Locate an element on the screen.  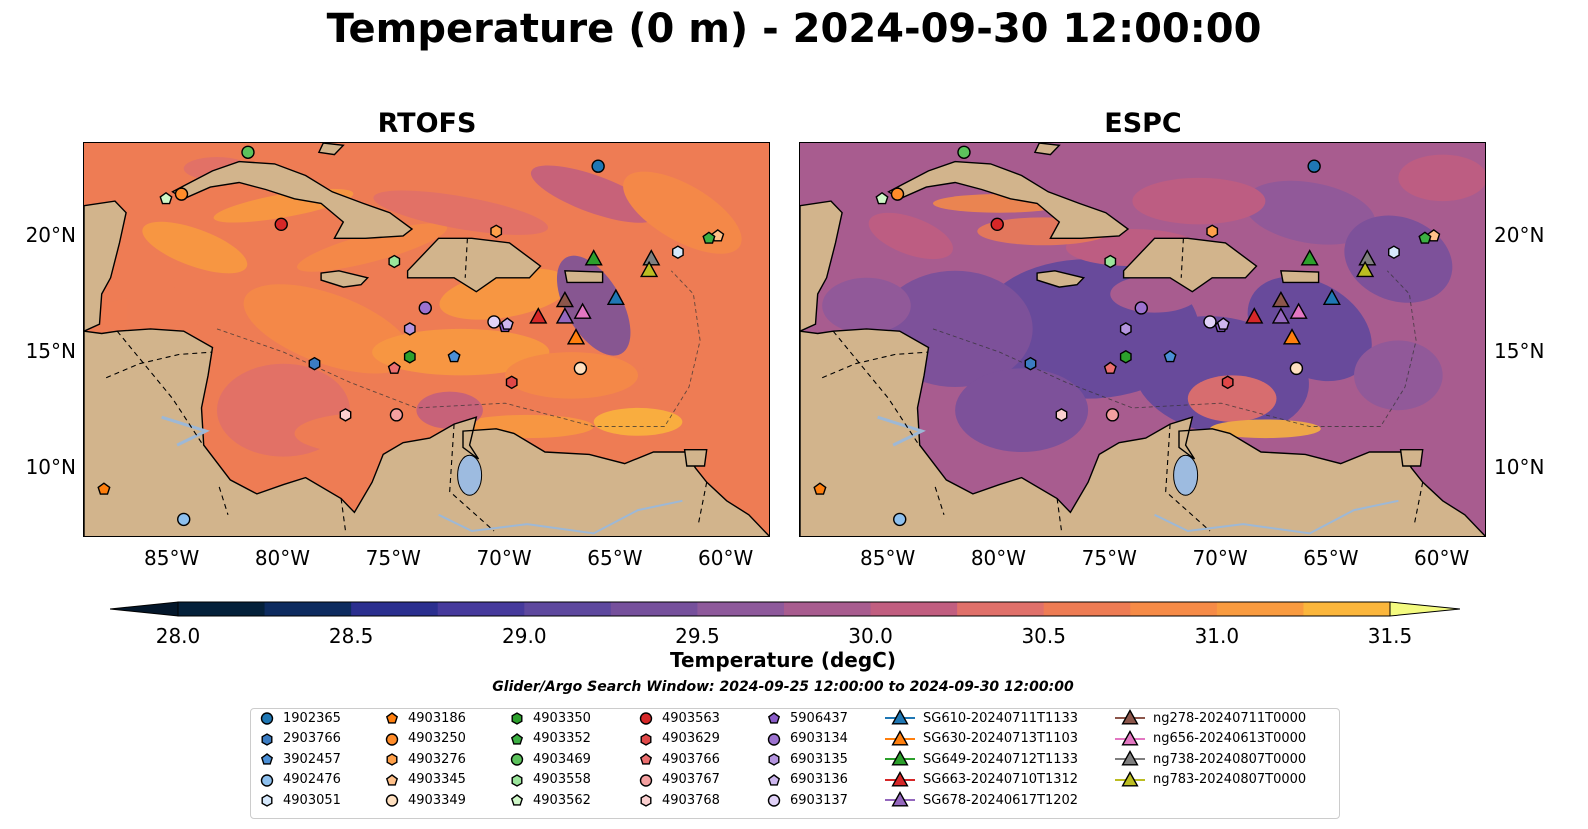
legend-item-label: SG663-20240710T1312 is located at coordinates (1001, 779).